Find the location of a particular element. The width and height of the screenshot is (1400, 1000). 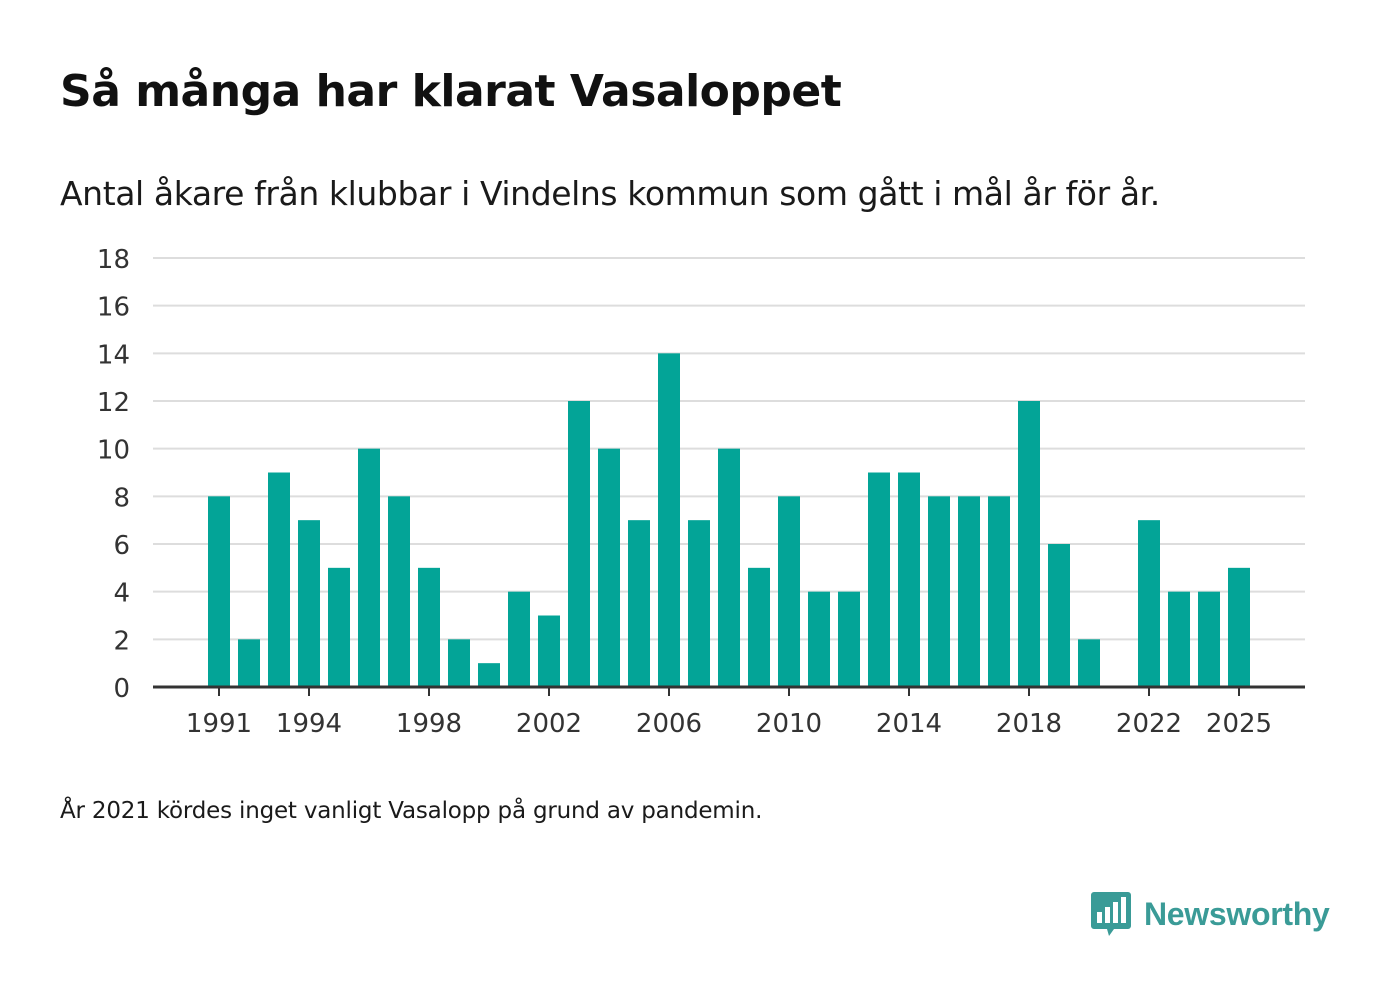

bar-2024 is located at coordinates (1209, 639).